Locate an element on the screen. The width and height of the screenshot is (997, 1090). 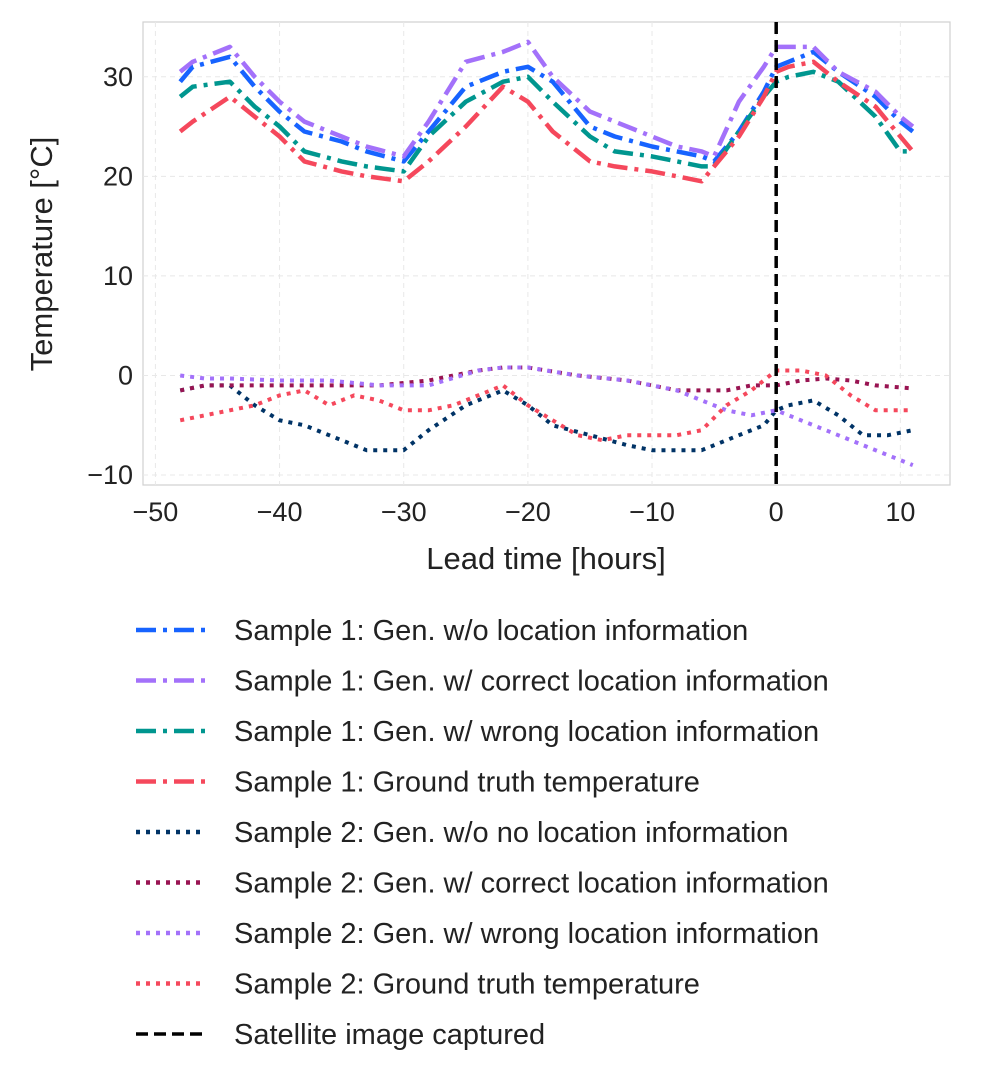
x-tick-label: 10 is located at coordinates (900, 512).